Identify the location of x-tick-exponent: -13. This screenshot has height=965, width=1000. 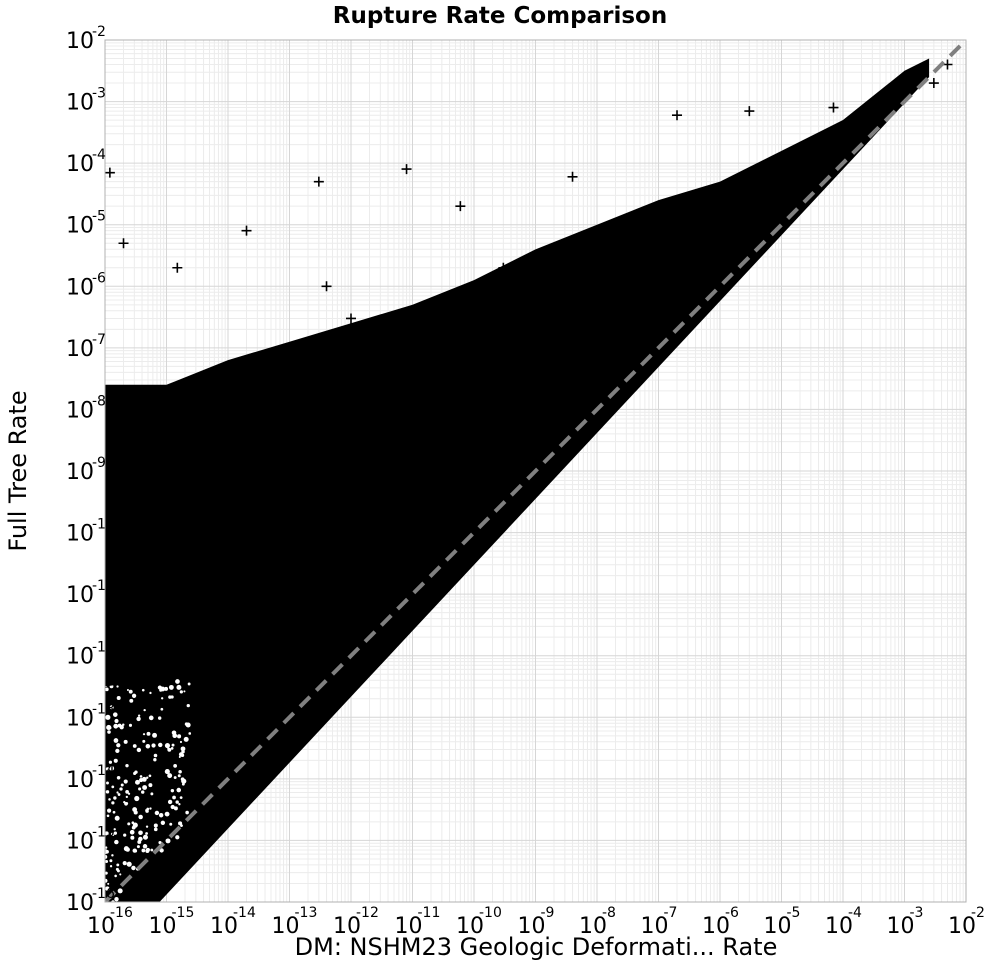
(306, 913).